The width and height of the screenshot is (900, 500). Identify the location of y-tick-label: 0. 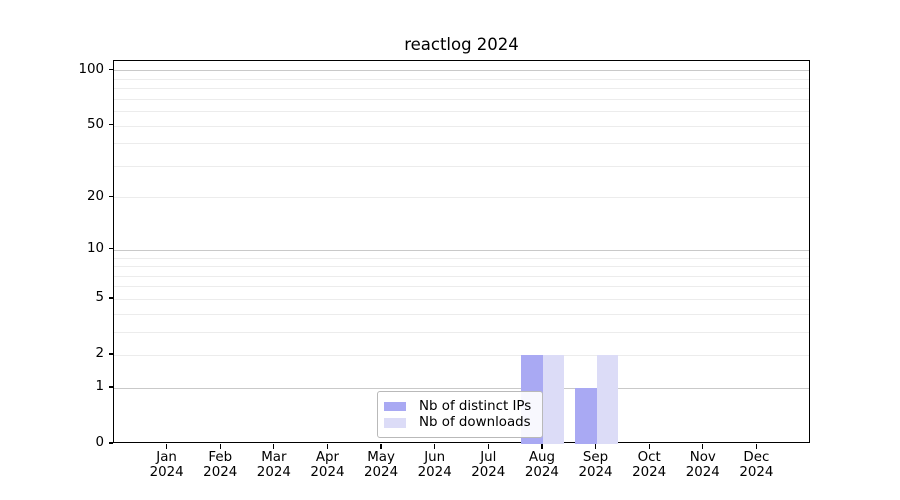
(99, 443).